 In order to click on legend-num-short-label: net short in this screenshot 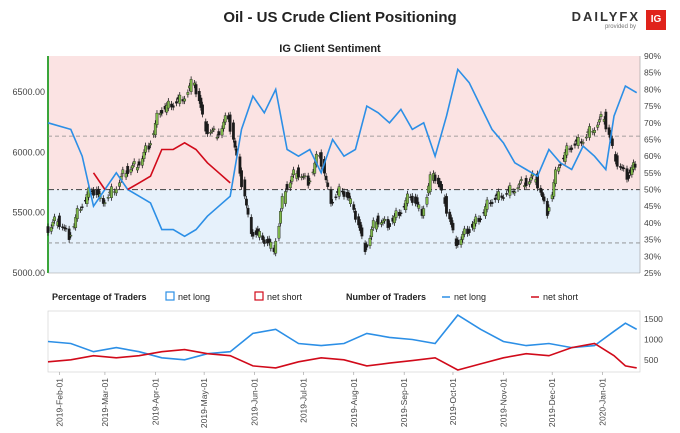, I will do `click(561, 297)`.